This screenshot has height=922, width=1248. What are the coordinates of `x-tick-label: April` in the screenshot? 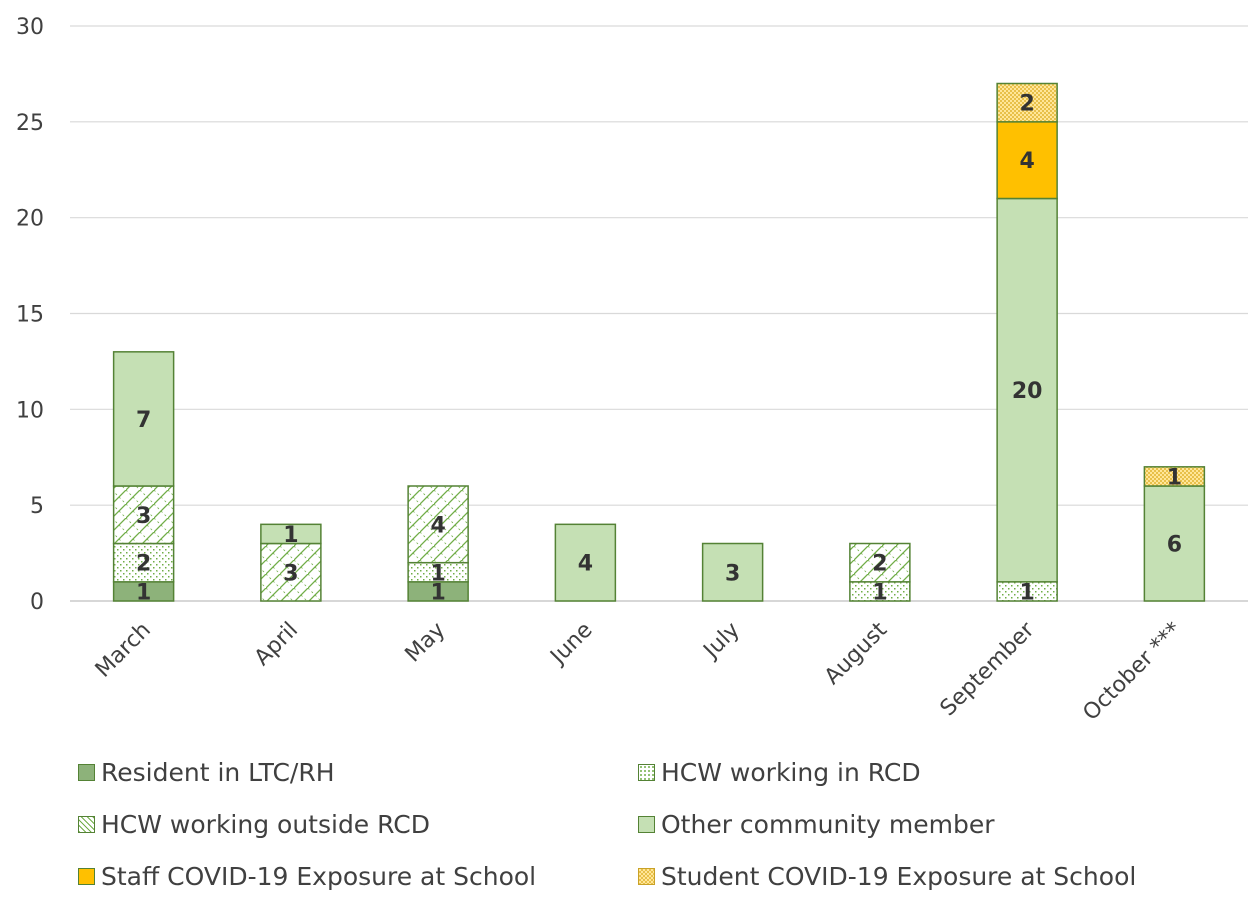 It's located at (276, 644).